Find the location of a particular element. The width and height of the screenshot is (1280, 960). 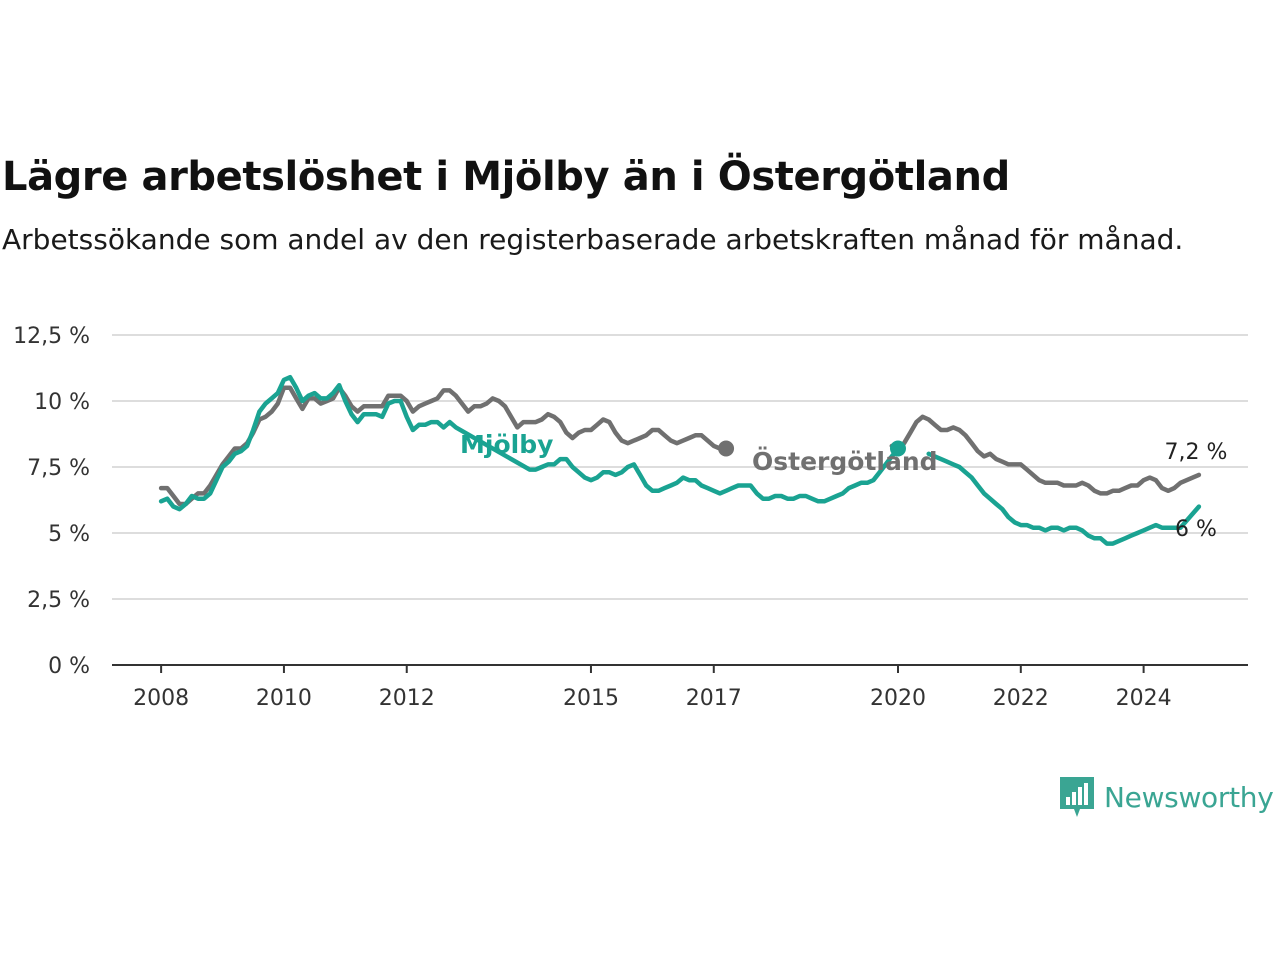

x-tick-label: 2020 is located at coordinates (898, 698).